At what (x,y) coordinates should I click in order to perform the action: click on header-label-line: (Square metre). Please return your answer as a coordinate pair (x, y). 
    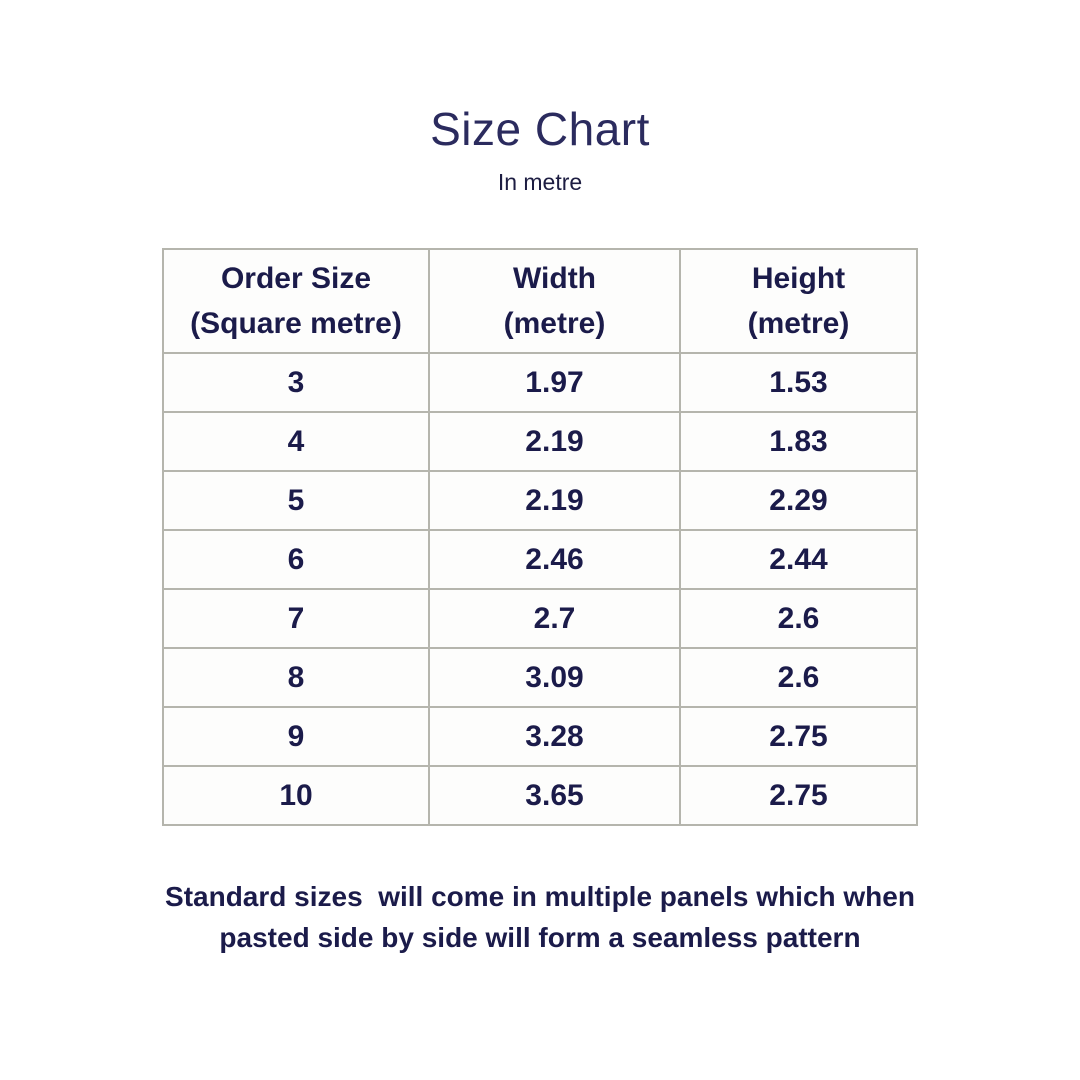
    Looking at the image, I should click on (296, 323).